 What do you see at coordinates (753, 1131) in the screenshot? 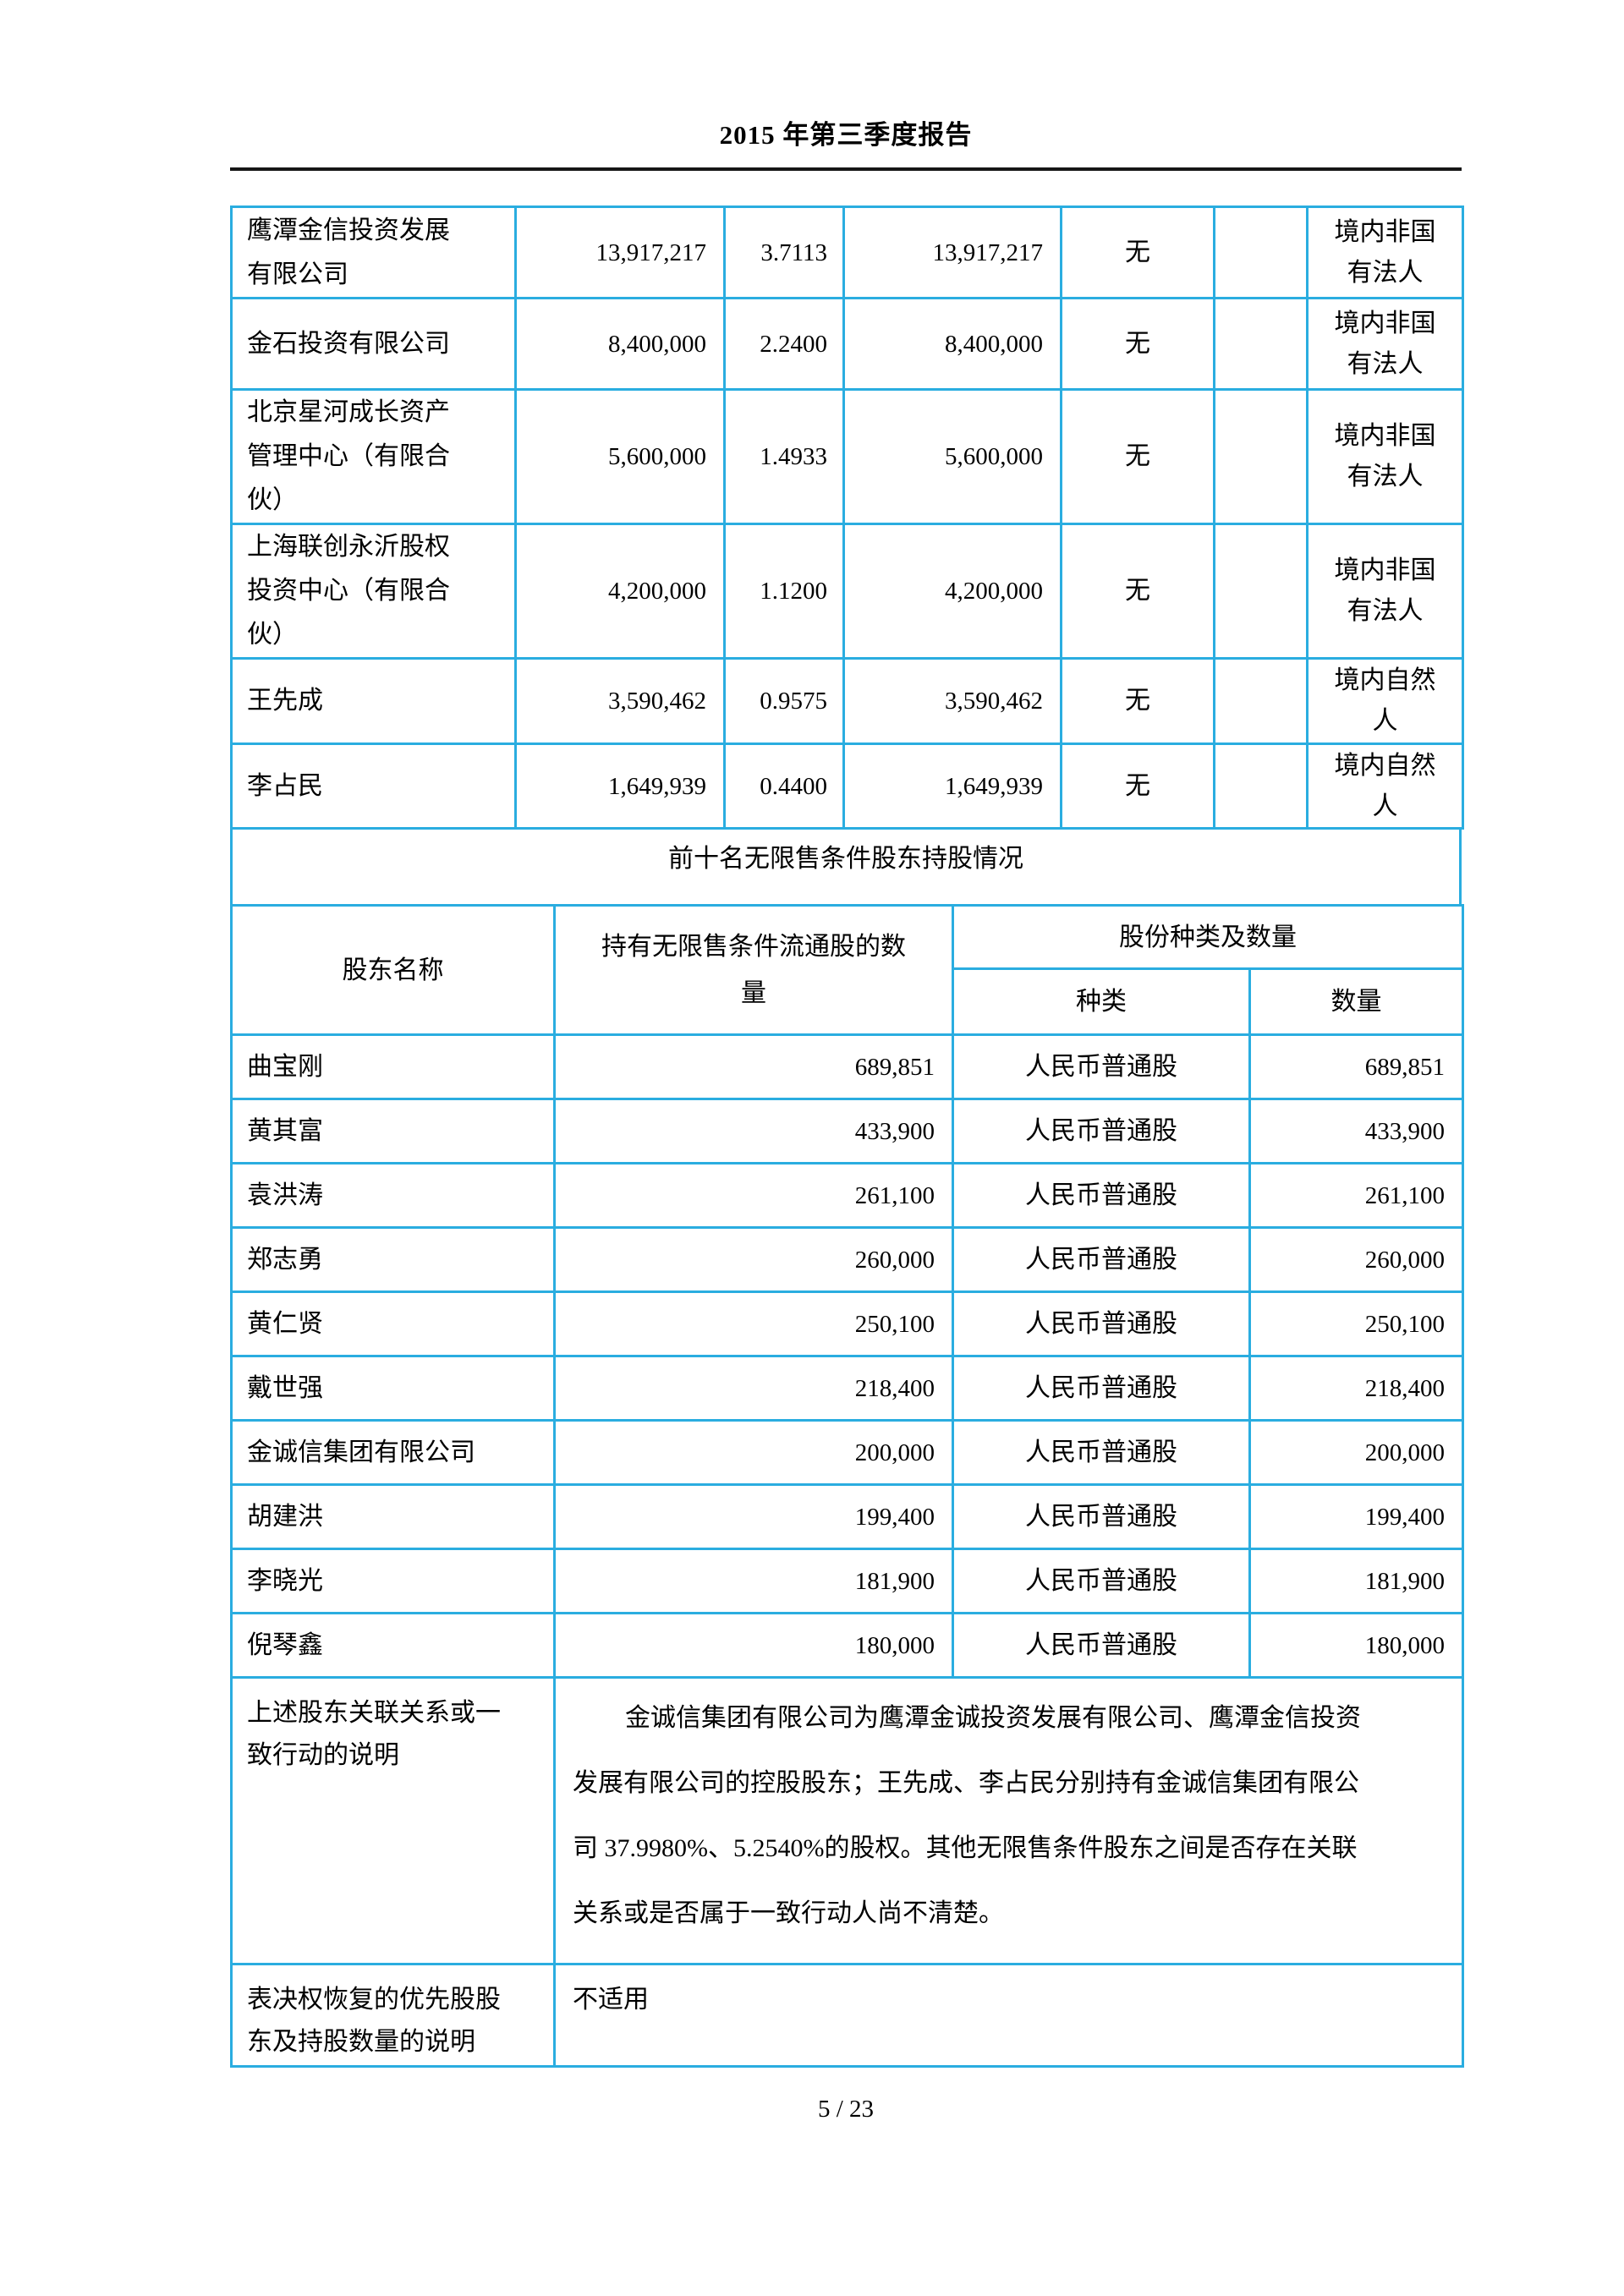
I see `cell-unrestricted-qty: 433,900` at bounding box center [753, 1131].